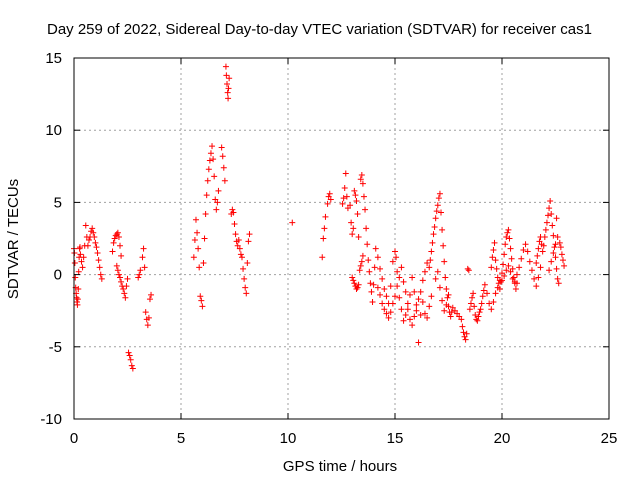 This screenshot has height=480, width=640. I want to click on y-tick-label: -5, so click(55, 347).